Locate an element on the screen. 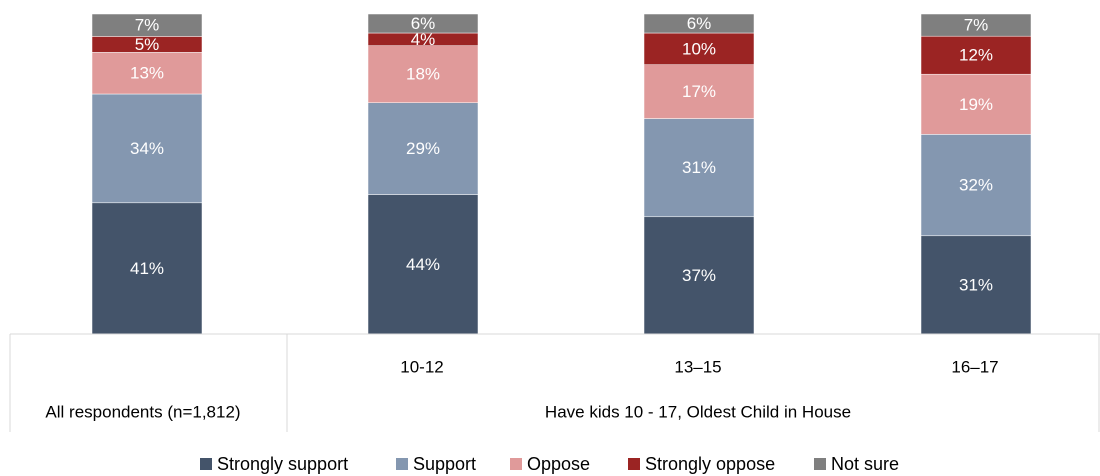 The height and width of the screenshot is (476, 1100). data-label: 29% is located at coordinates (423, 148).